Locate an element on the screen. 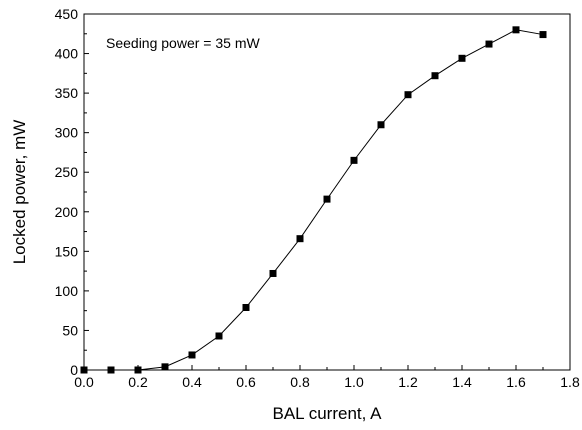  x-tick-label: 0.4 is located at coordinates (192, 382).